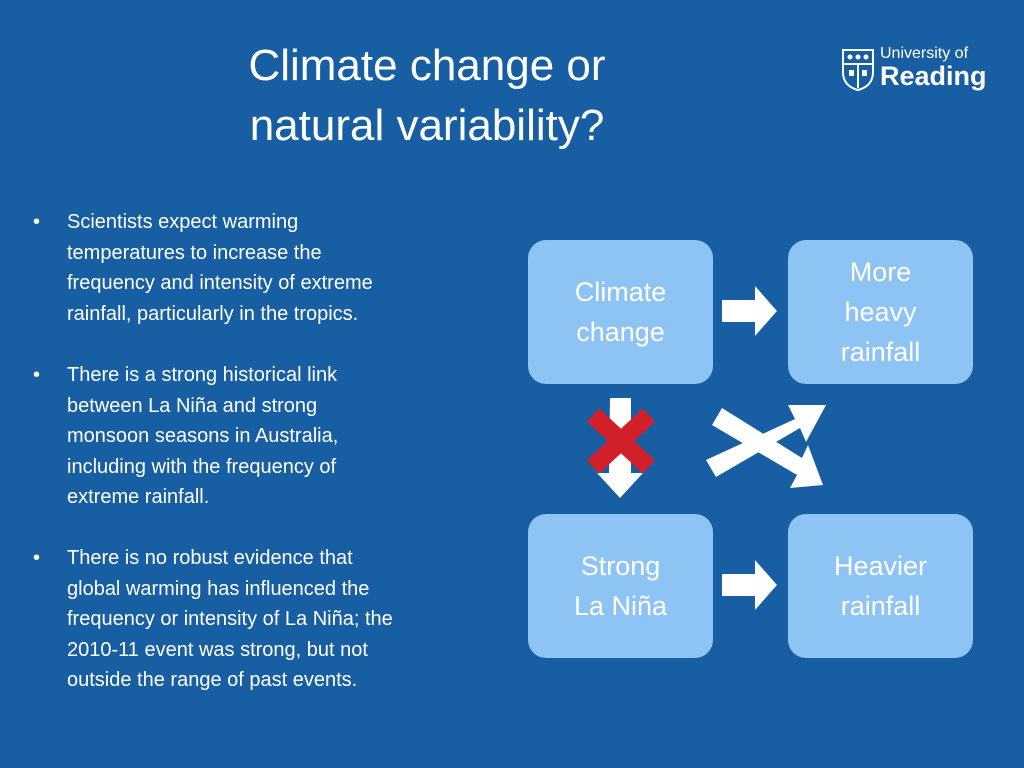  What do you see at coordinates (220, 283) in the screenshot?
I see `bullet-line: frequency and intensity of extreme` at bounding box center [220, 283].